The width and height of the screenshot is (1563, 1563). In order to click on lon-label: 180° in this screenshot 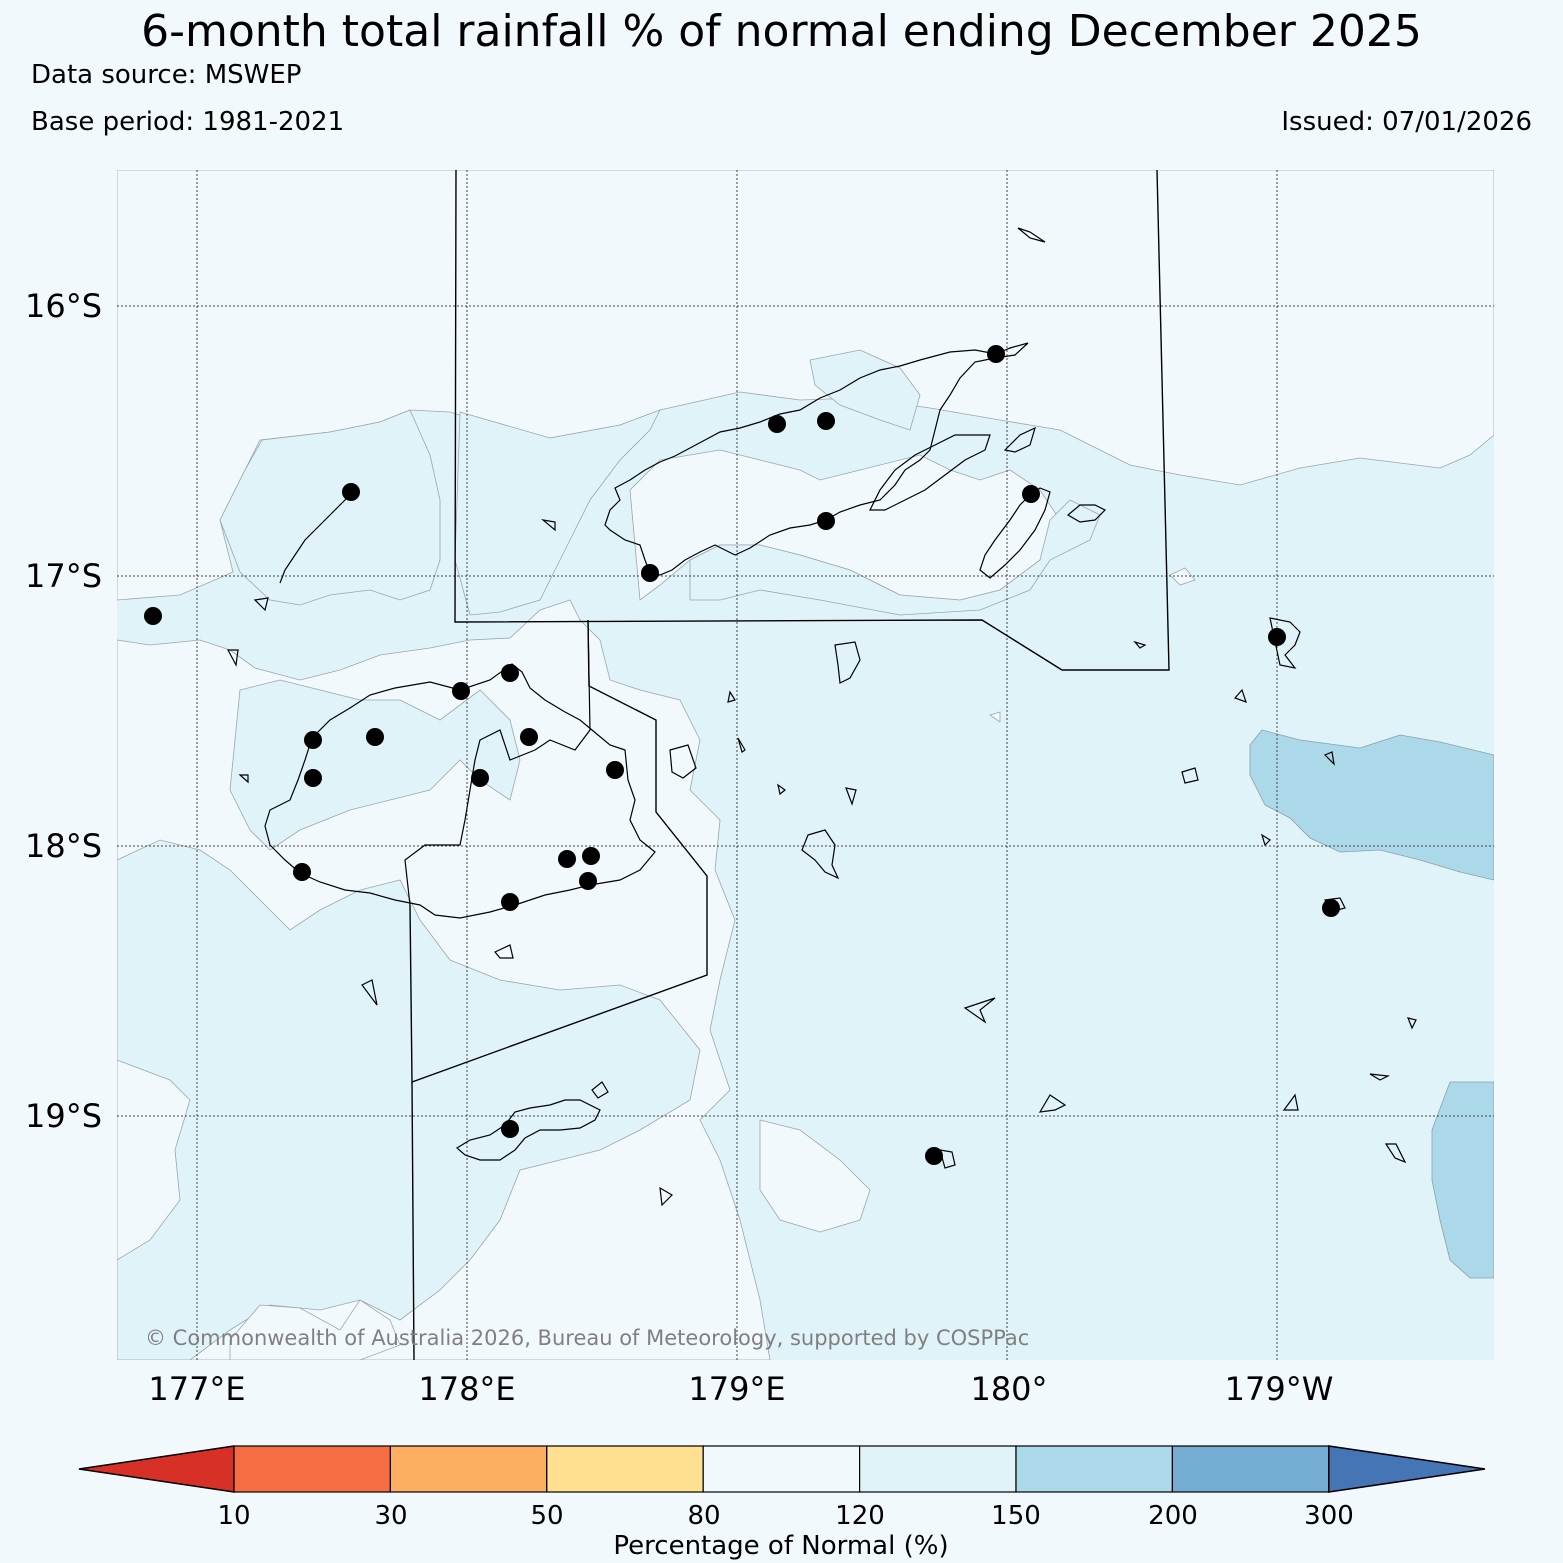, I will do `click(1008, 1389)`.